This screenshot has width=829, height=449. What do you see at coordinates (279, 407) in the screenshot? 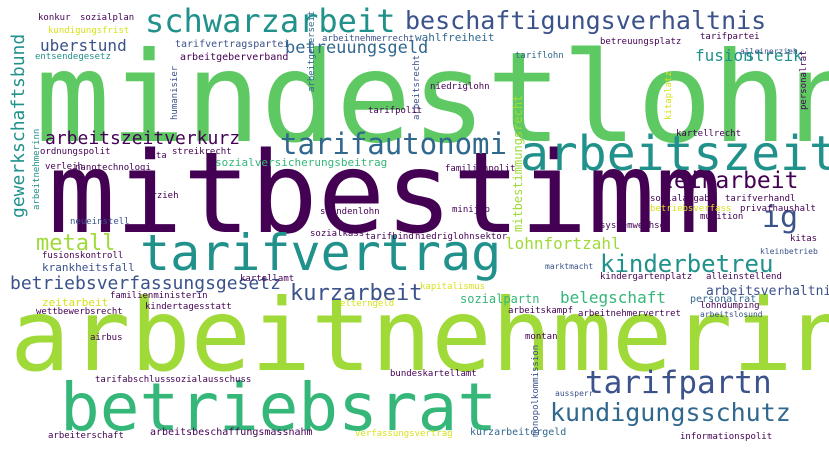
I see `word-betriebsrat: betriebsrat` at bounding box center [279, 407].